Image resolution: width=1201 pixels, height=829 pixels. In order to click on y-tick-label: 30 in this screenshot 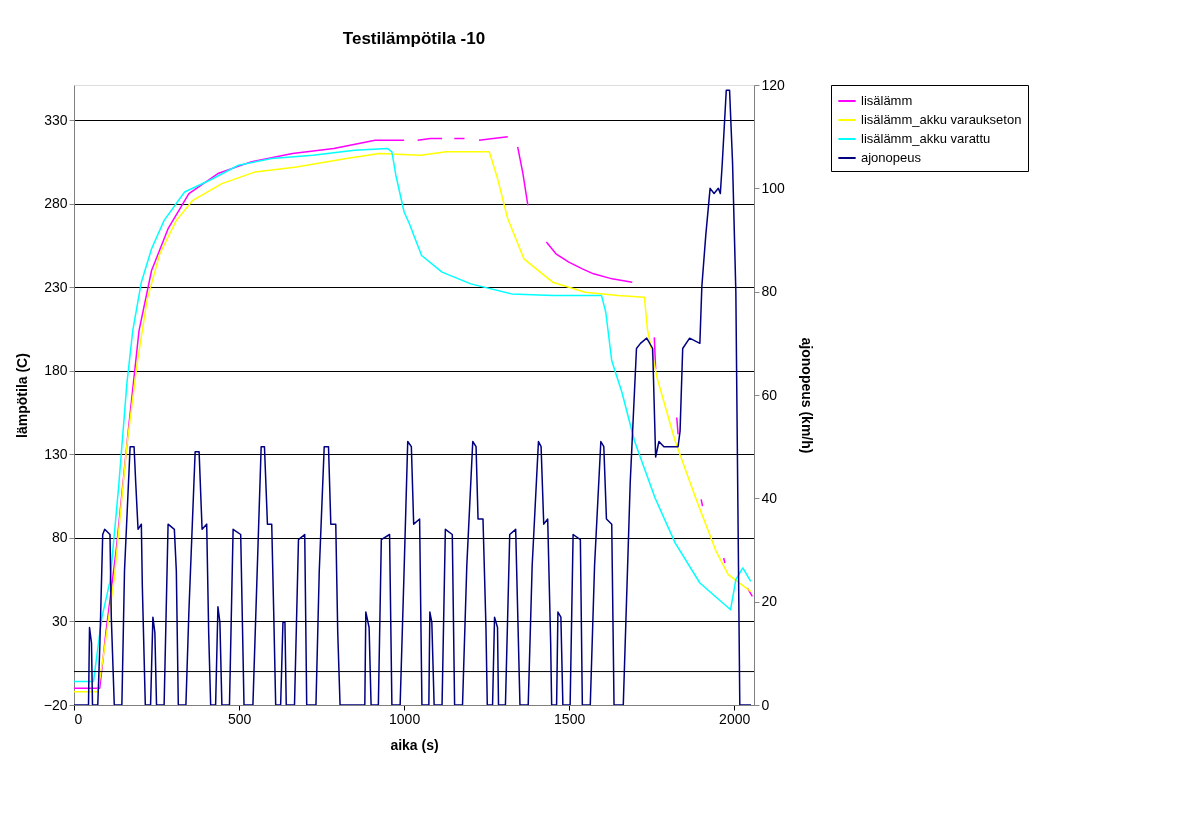, I will do `click(59, 620)`.